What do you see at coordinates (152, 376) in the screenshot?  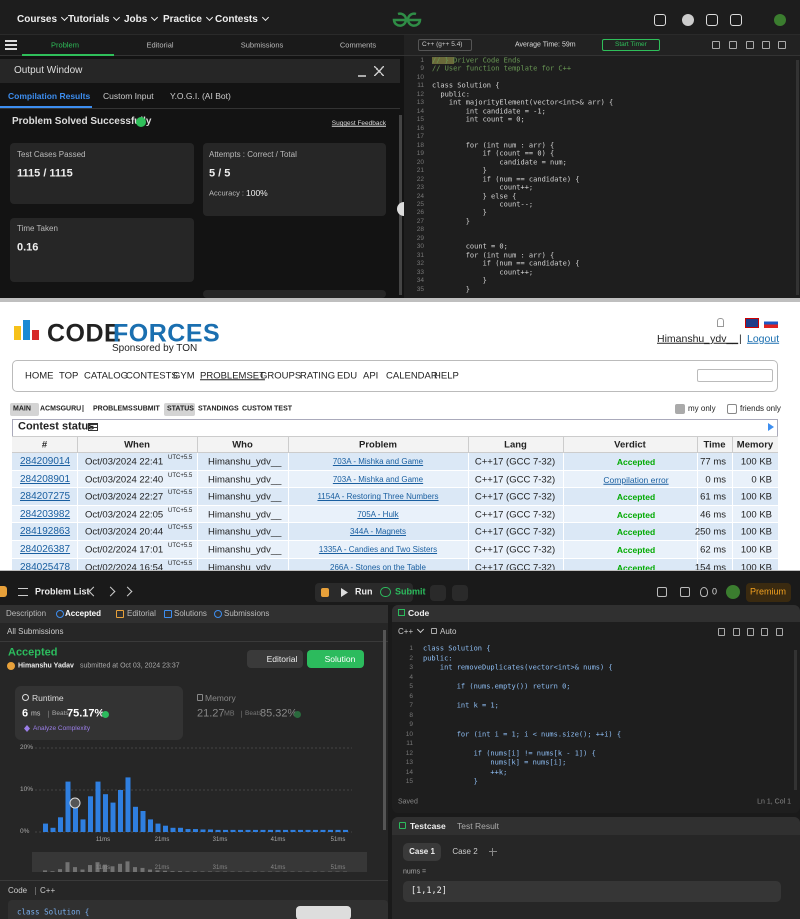 I see `menu-item: CONTESTS` at bounding box center [152, 376].